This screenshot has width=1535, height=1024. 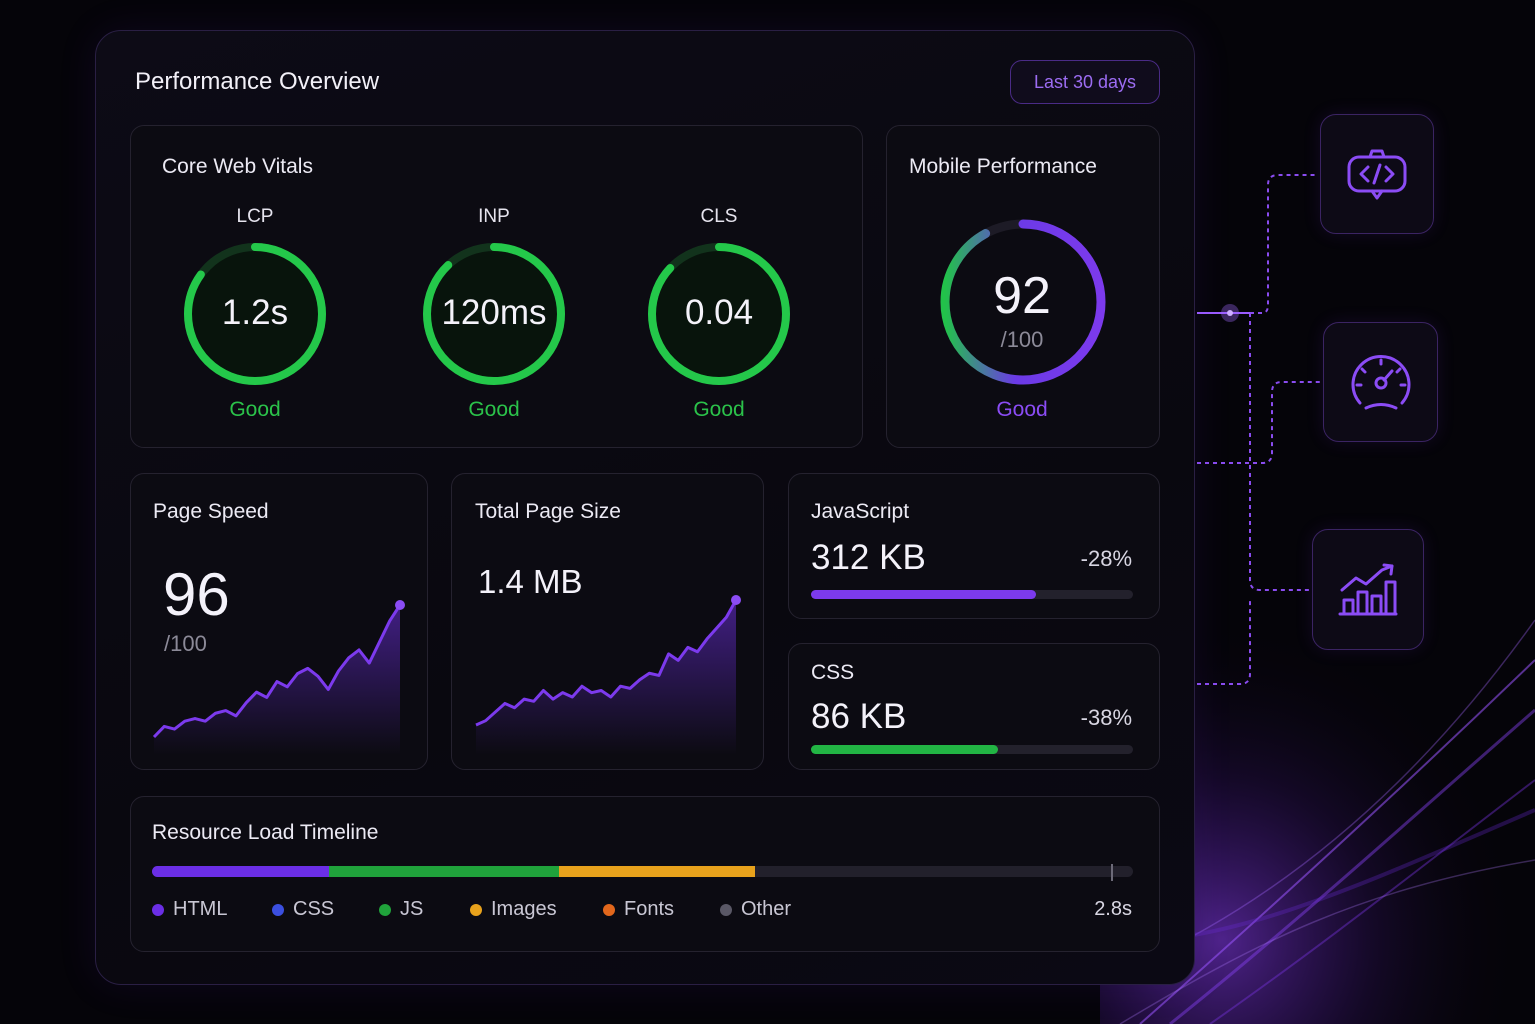 What do you see at coordinates (237, 166) in the screenshot?
I see `core-web-vitals-title: Core Web Vitals` at bounding box center [237, 166].